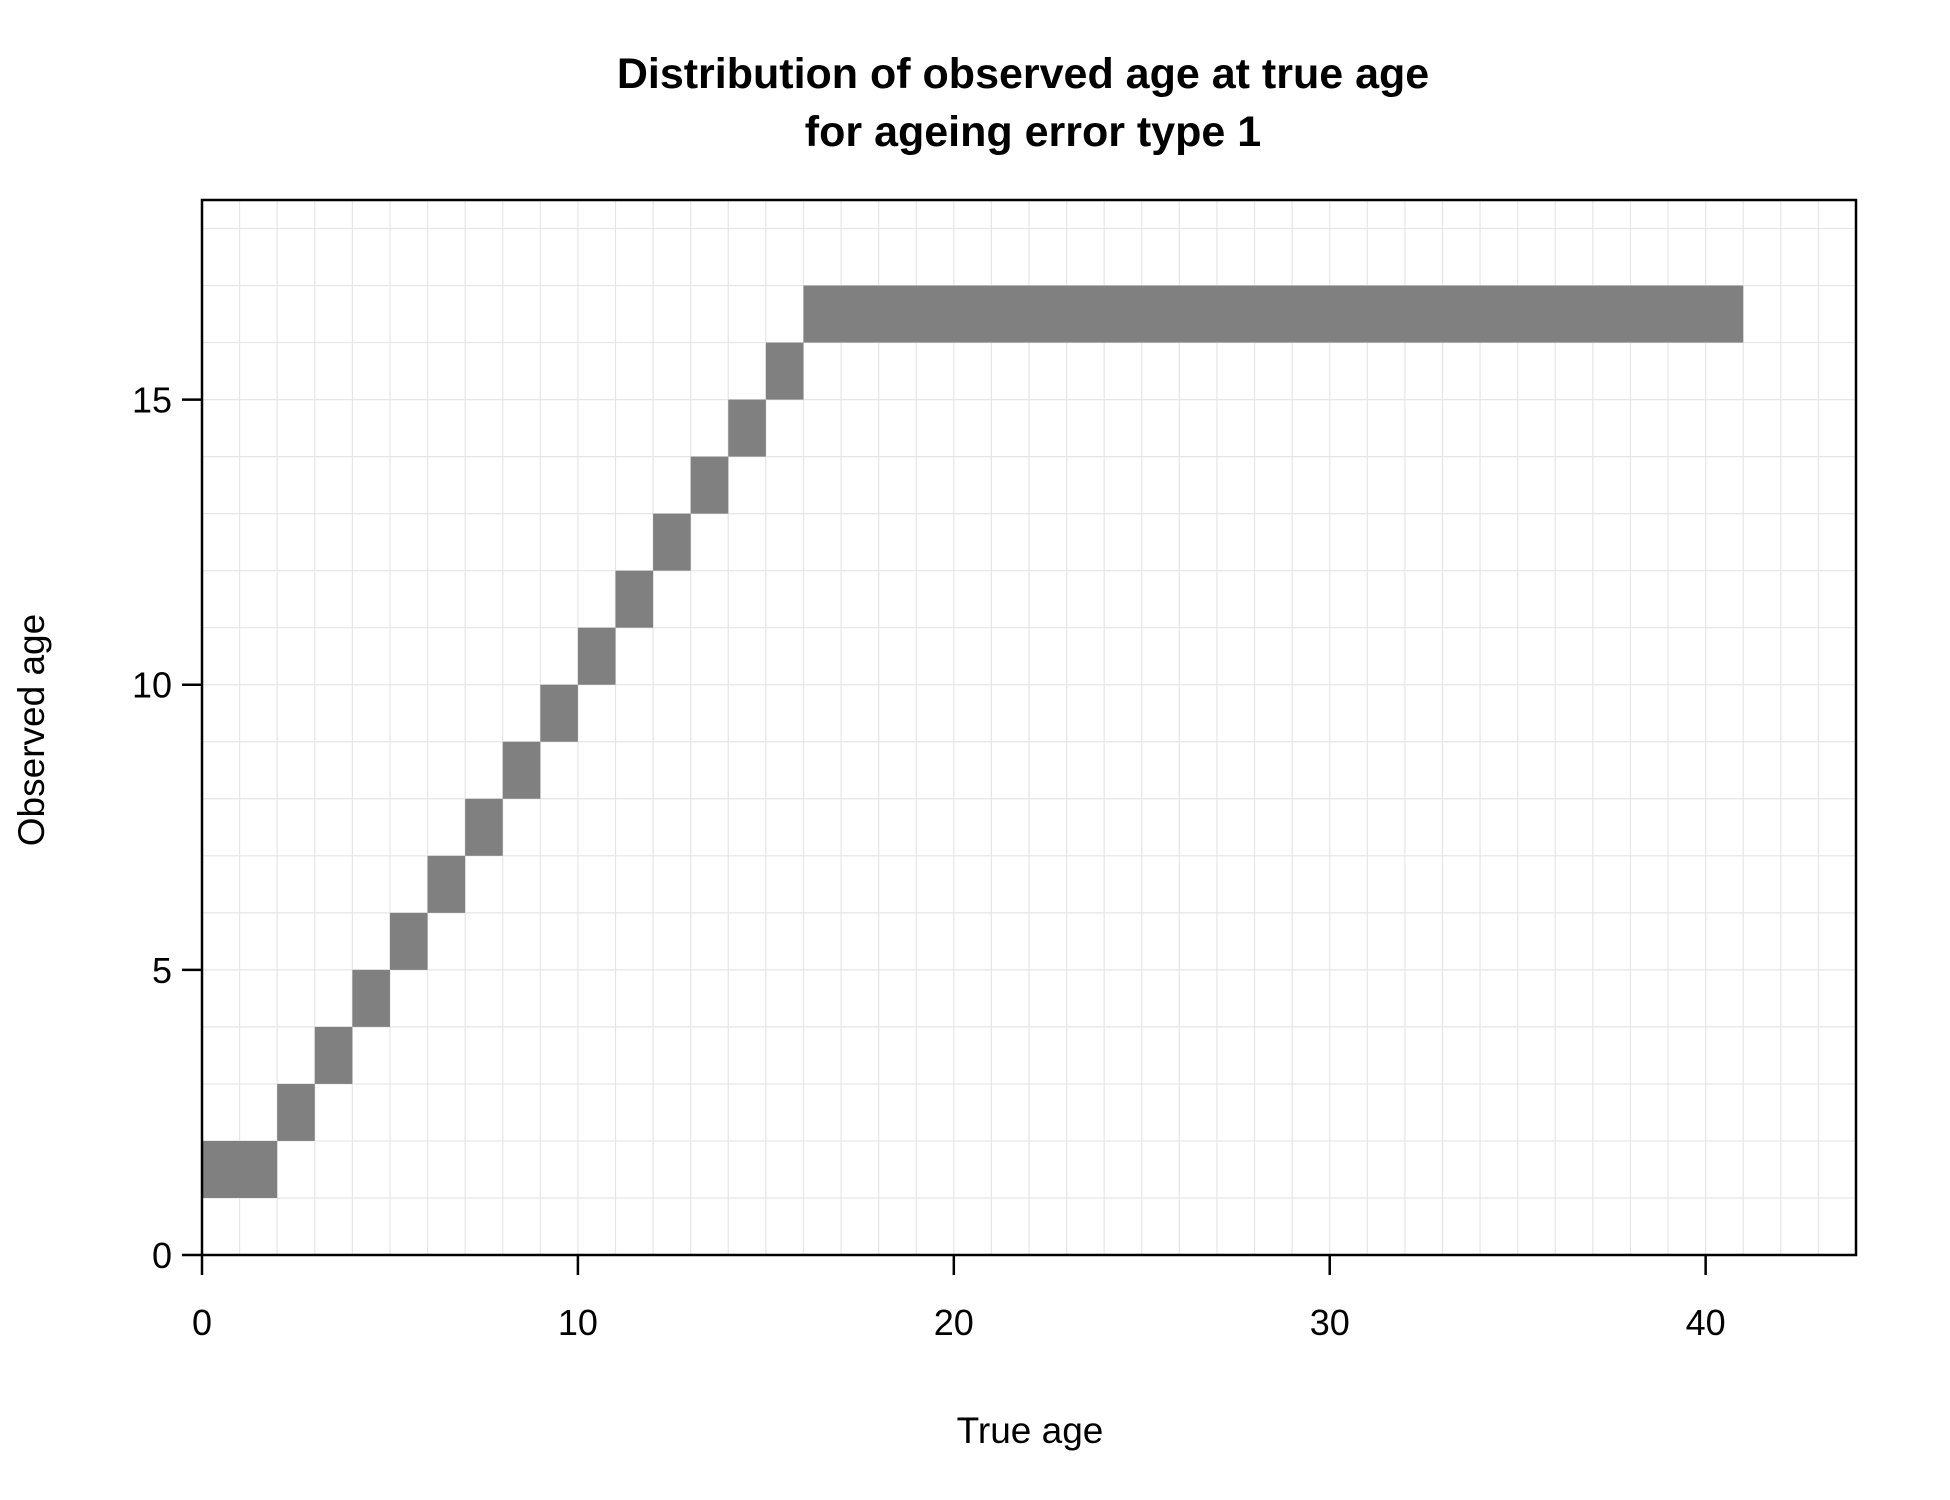 Image resolution: width=1950 pixels, height=1500 pixels. Describe the element at coordinates (152, 685) in the screenshot. I see `y-tick-label: 10` at that location.